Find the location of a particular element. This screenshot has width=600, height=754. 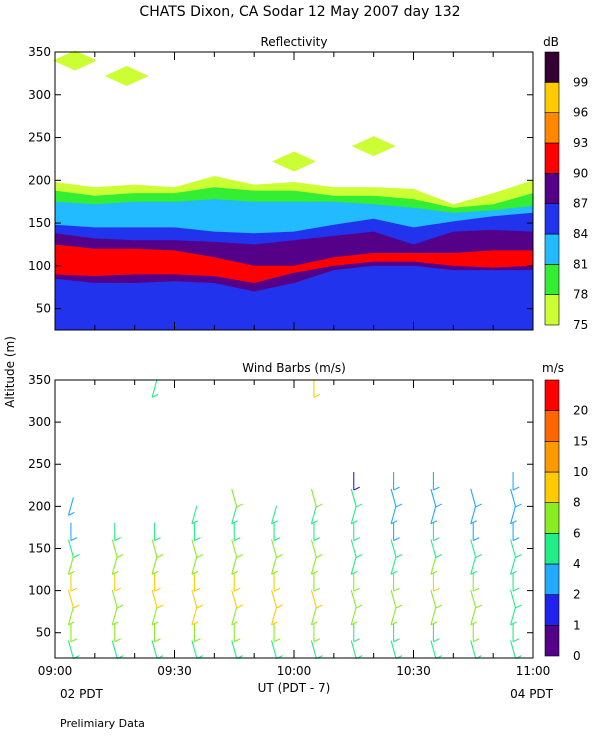

y-tick-label: 350 is located at coordinates (39, 52).